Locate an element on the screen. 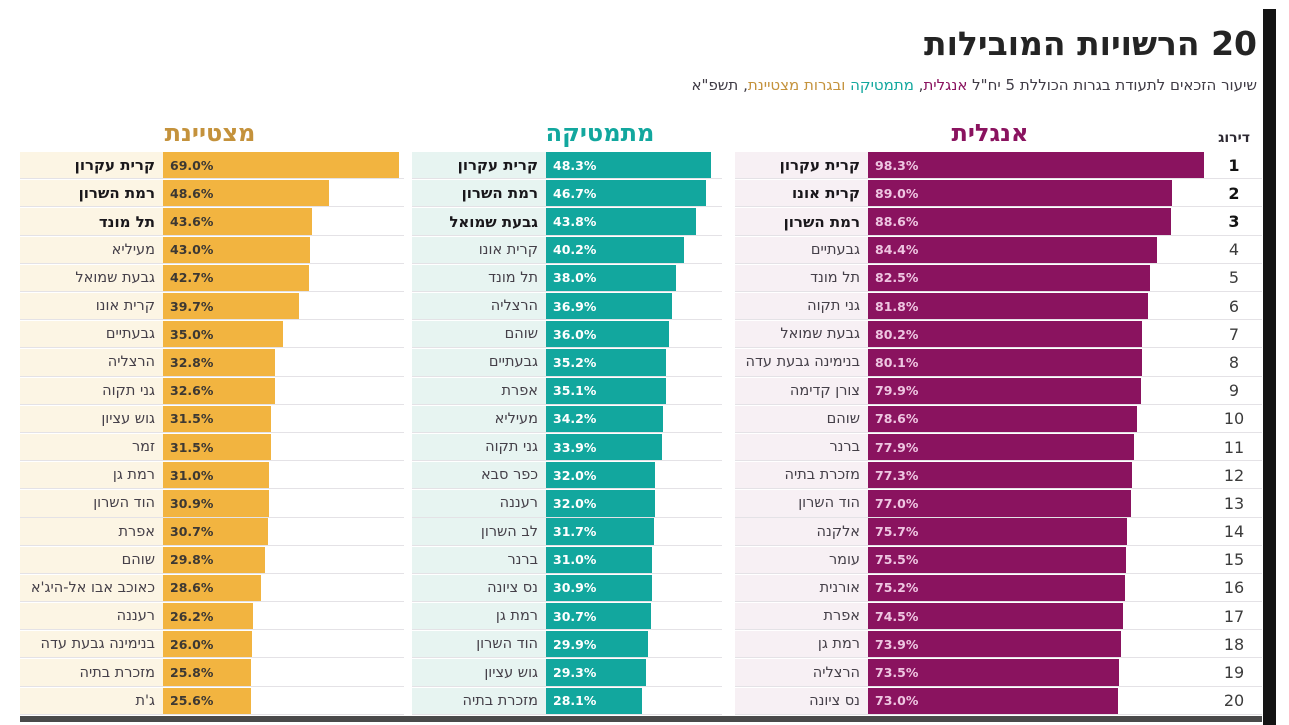 This screenshot has height=725, width=1289. bar-area: 40.2% is located at coordinates (634, 249).